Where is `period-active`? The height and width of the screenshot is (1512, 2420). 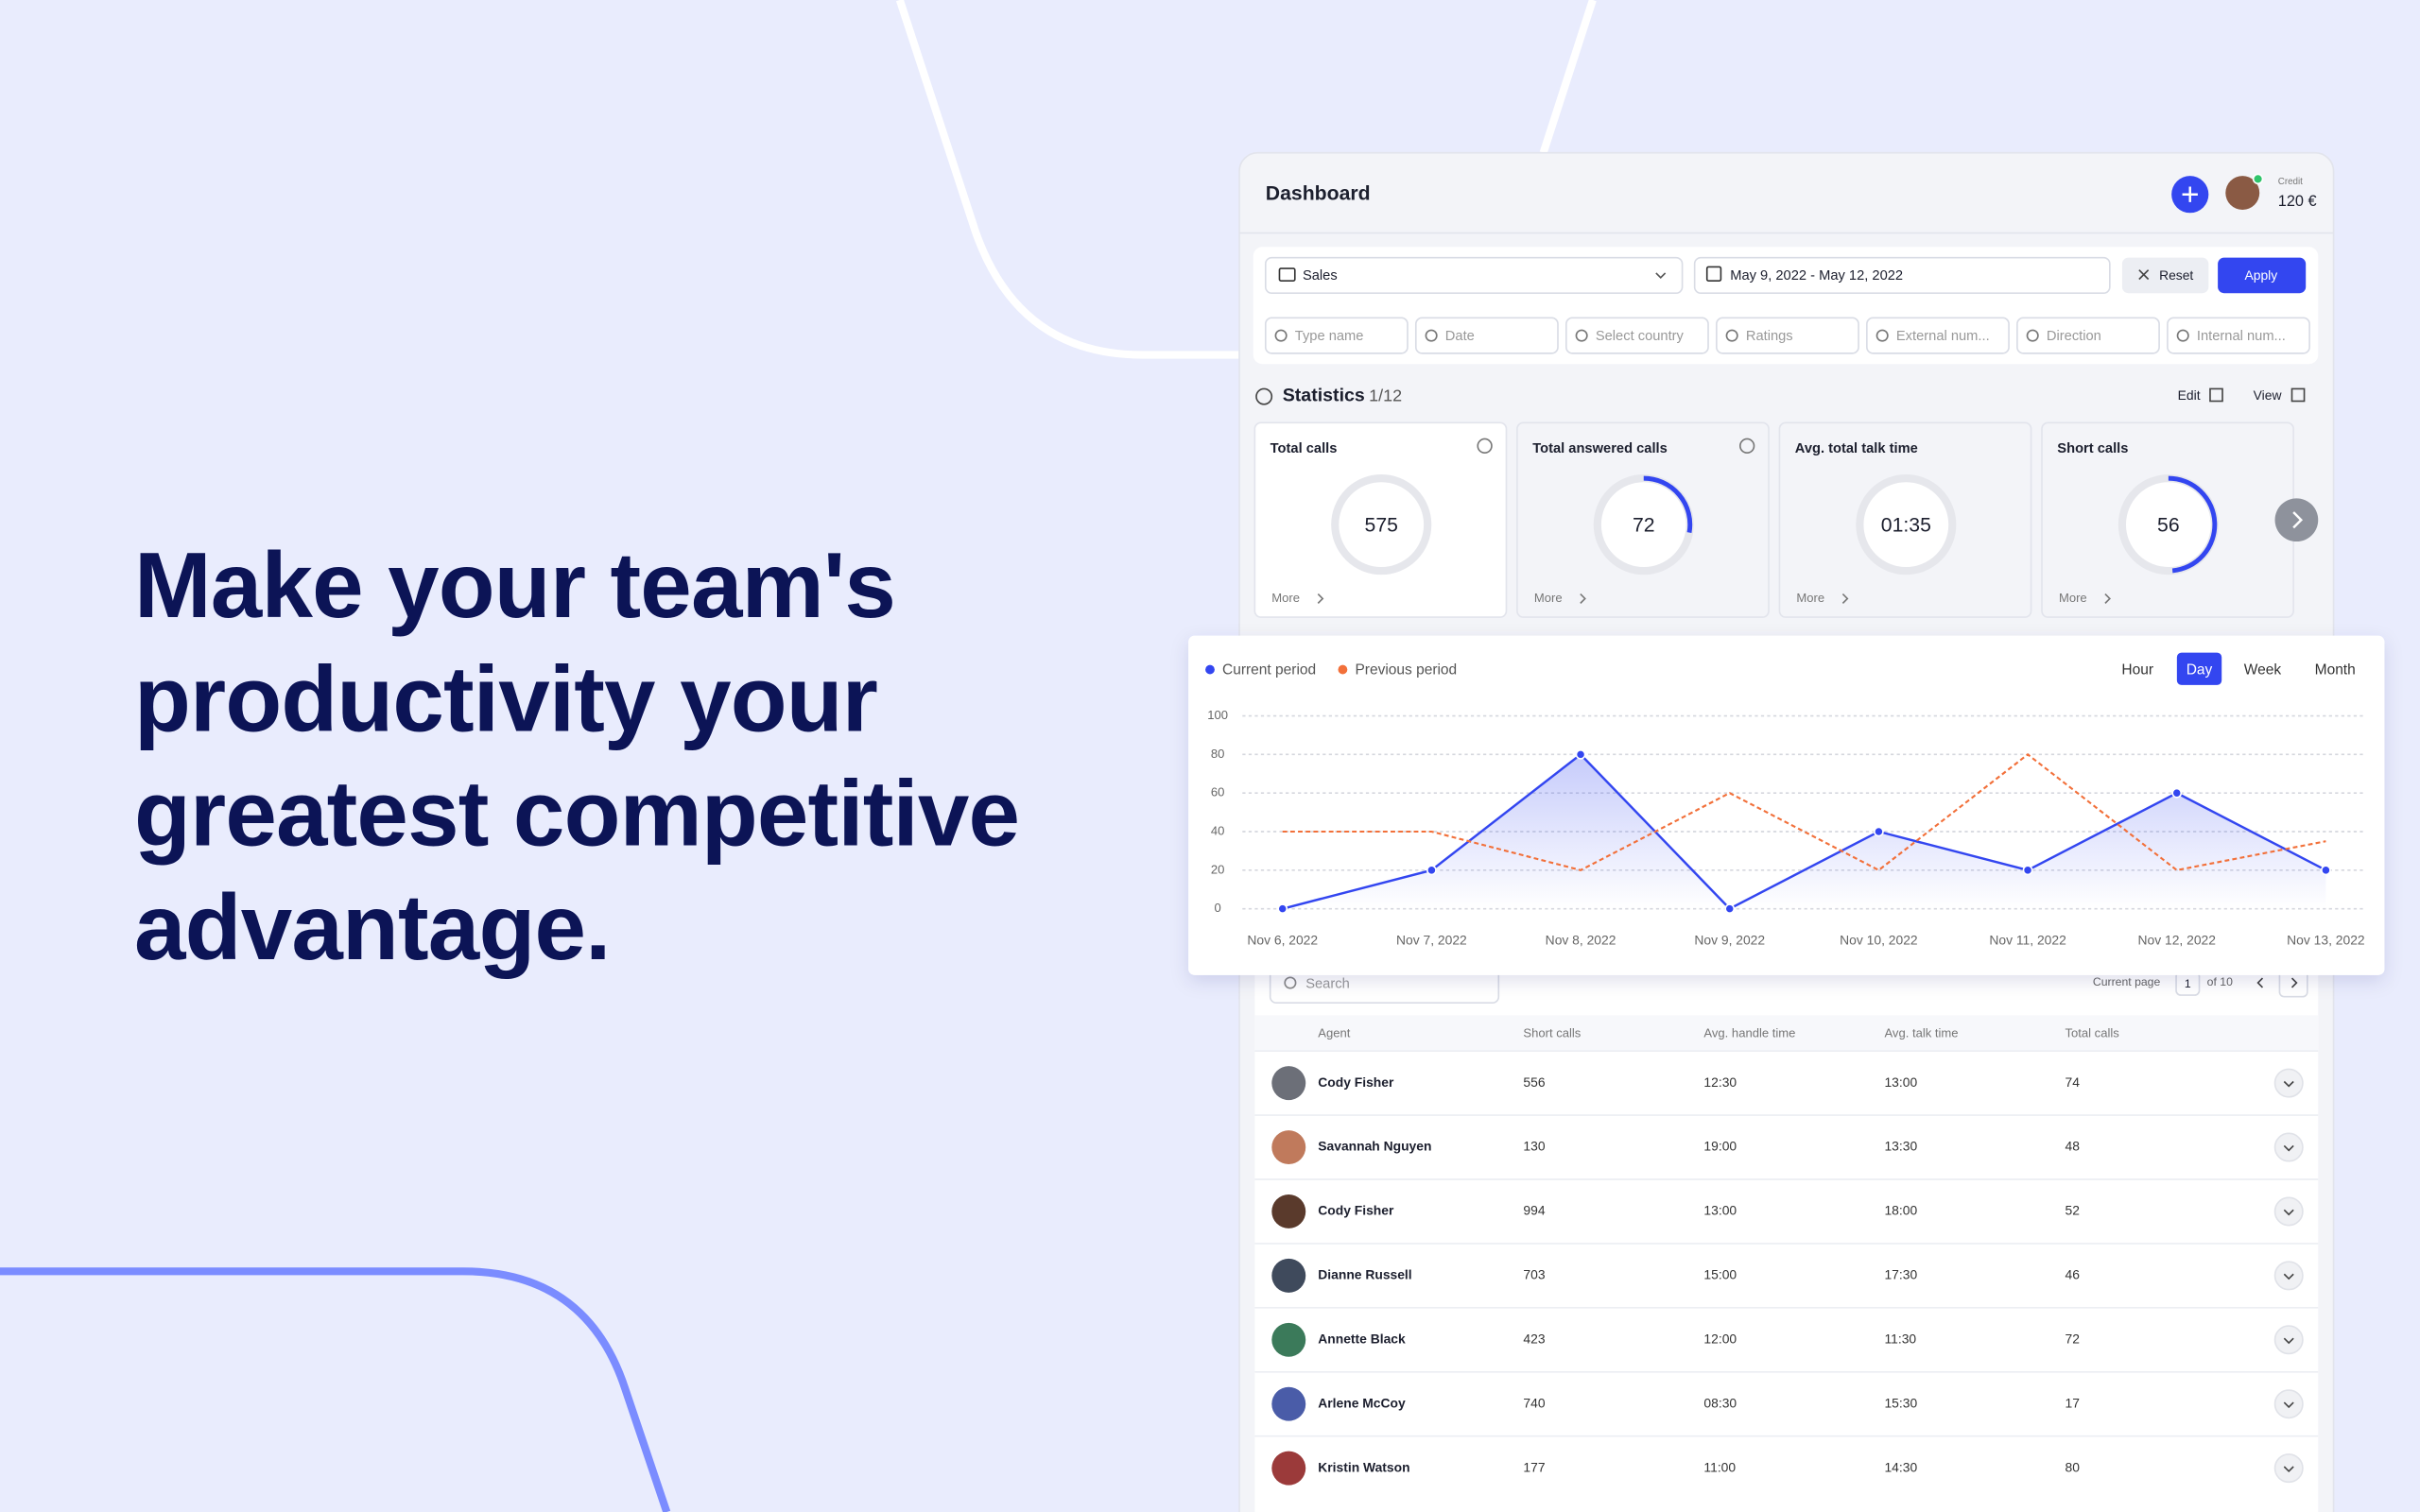
period-active is located at coordinates (2199, 668).